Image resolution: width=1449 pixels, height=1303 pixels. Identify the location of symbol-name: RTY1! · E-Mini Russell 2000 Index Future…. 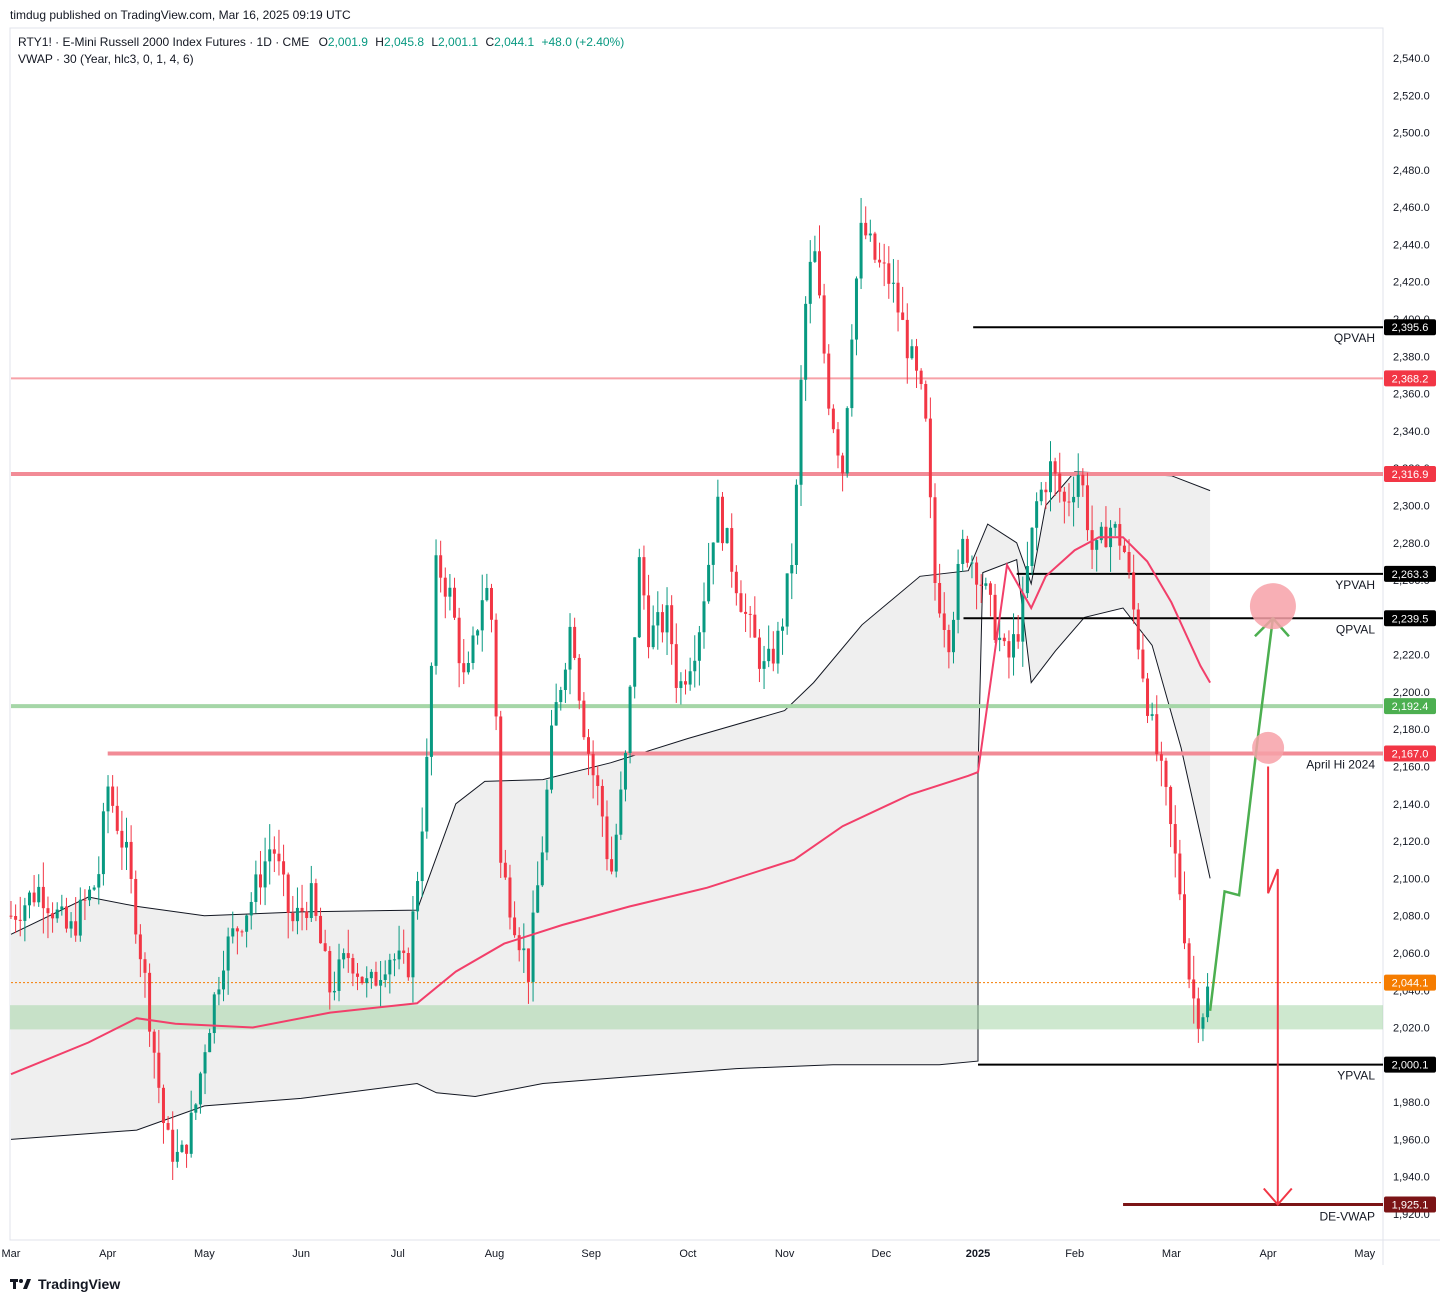
(164, 42).